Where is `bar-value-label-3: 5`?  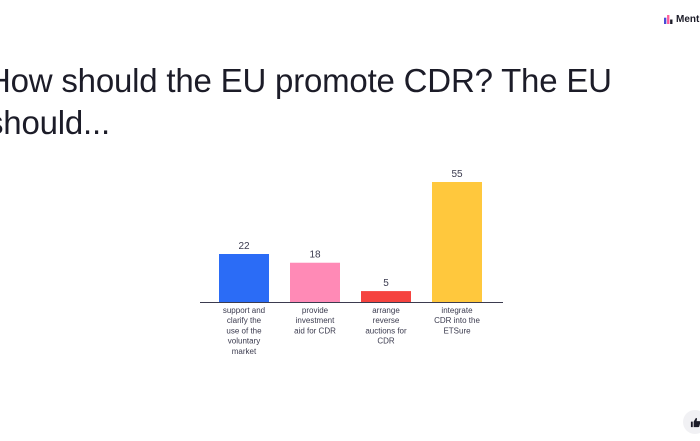
bar-value-label-3: 5 is located at coordinates (386, 283).